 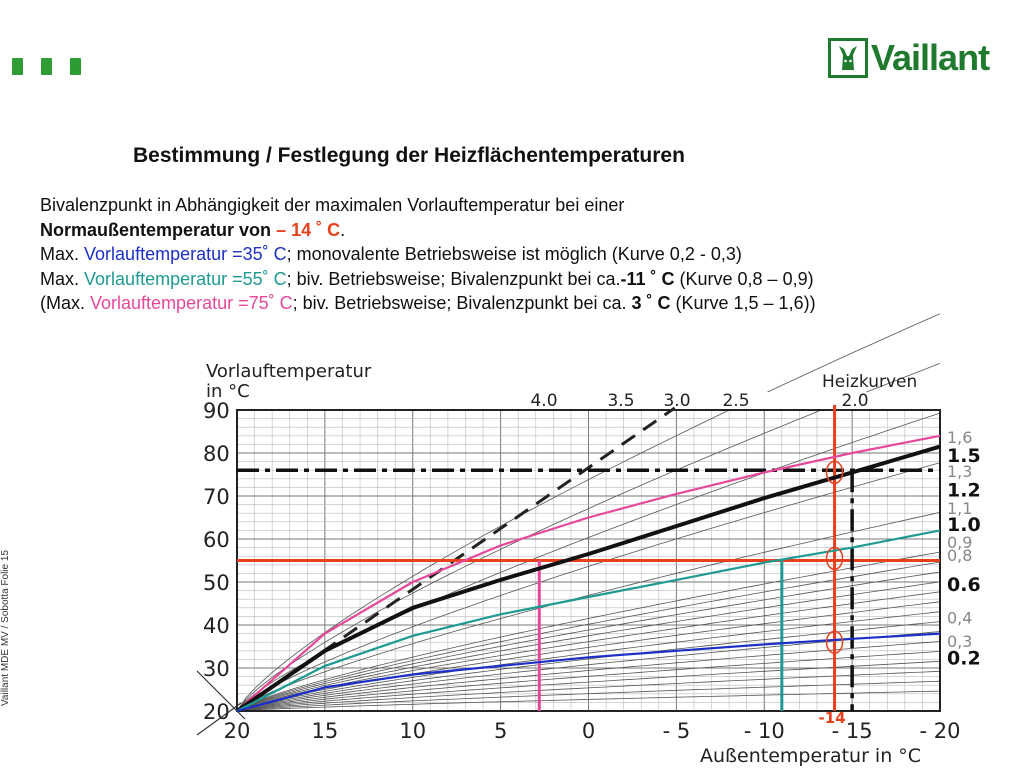 What do you see at coordinates (854, 401) in the screenshot?
I see `curve-label-top: 2.0` at bounding box center [854, 401].